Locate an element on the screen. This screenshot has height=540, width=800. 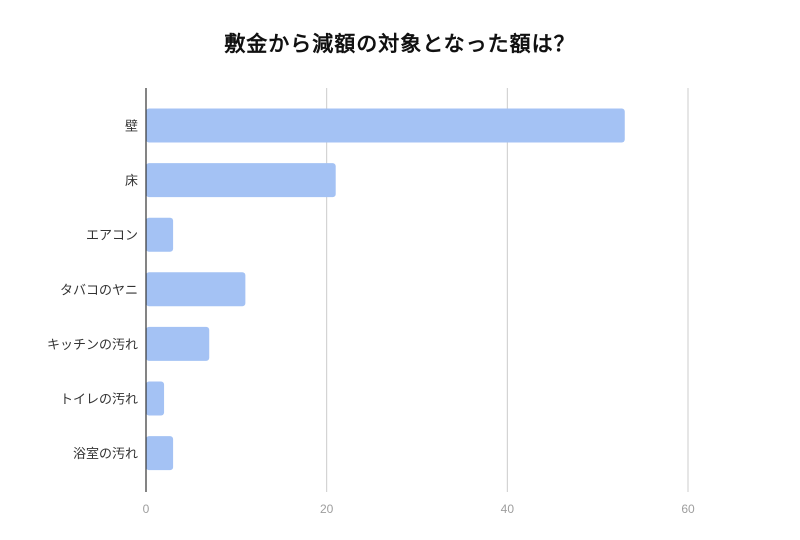
x-tick-label: 20 is located at coordinates (327, 509).